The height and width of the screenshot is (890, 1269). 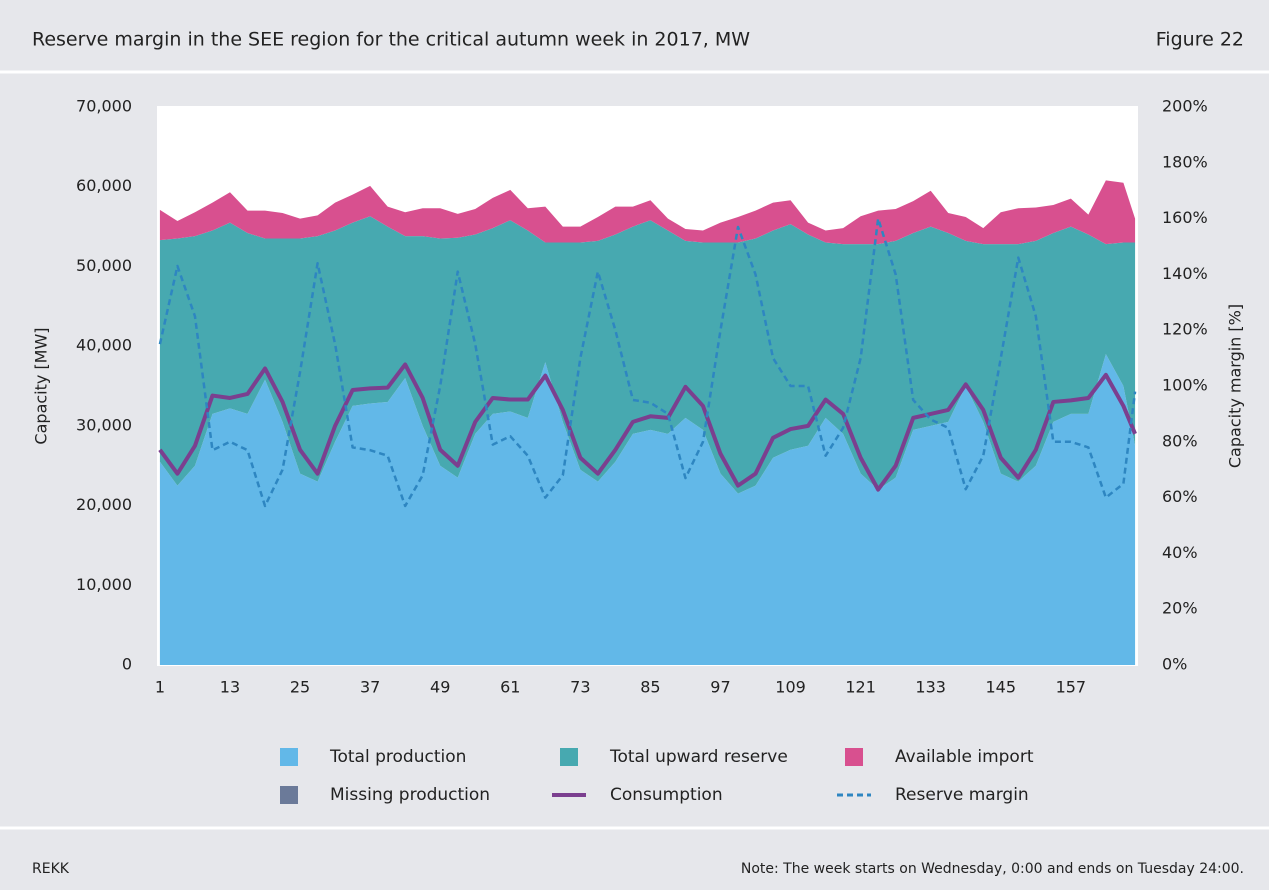 What do you see at coordinates (1174, 664) in the screenshot?
I see `y2-tick-label: 0%` at bounding box center [1174, 664].